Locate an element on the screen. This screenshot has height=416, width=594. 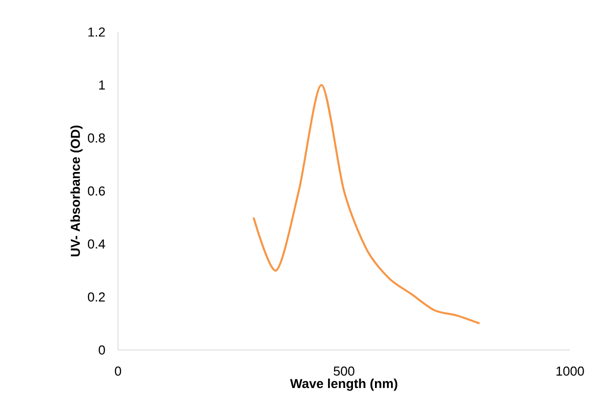
y-tick-label: 0.8 is located at coordinates (96, 138).